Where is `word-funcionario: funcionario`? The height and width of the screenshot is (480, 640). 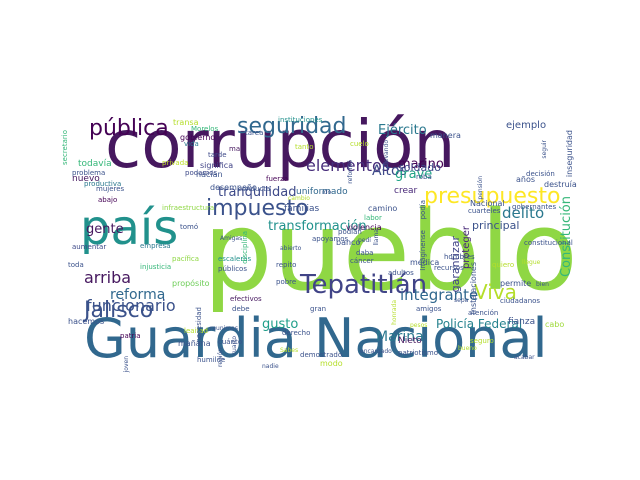 word-funcionario: funcionario is located at coordinates (131, 305).